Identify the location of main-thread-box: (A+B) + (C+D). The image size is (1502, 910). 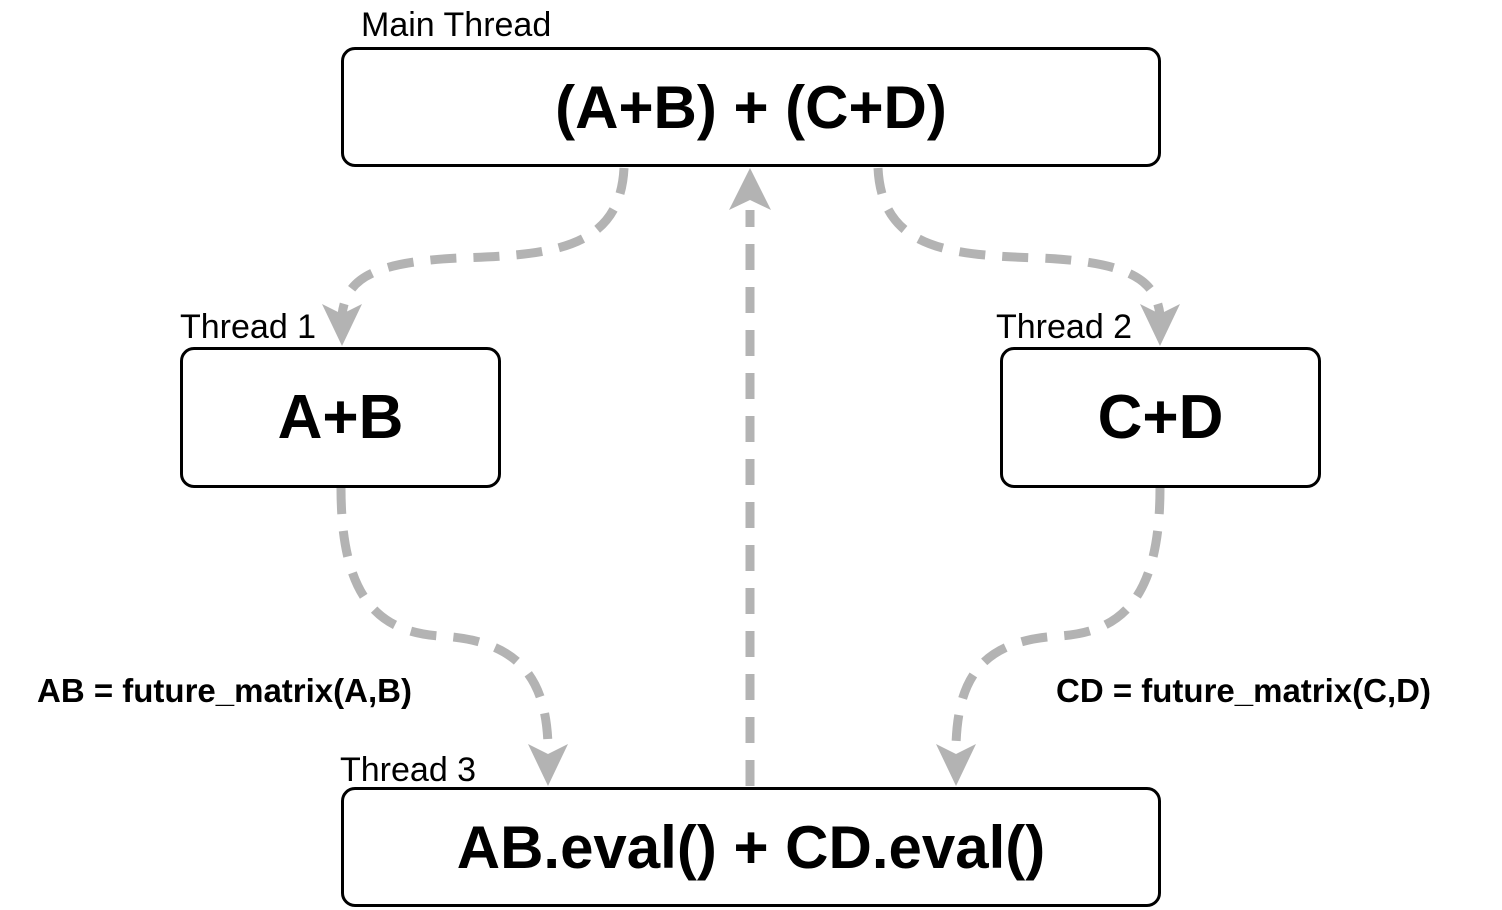
(751, 107).